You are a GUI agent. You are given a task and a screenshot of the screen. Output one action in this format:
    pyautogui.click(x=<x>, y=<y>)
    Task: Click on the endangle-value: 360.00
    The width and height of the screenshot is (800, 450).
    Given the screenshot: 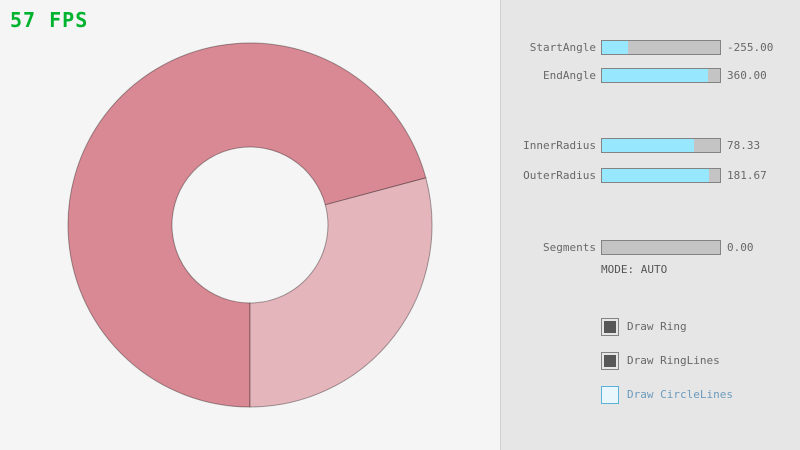 What is the action you would take?
    pyautogui.click(x=747, y=75)
    